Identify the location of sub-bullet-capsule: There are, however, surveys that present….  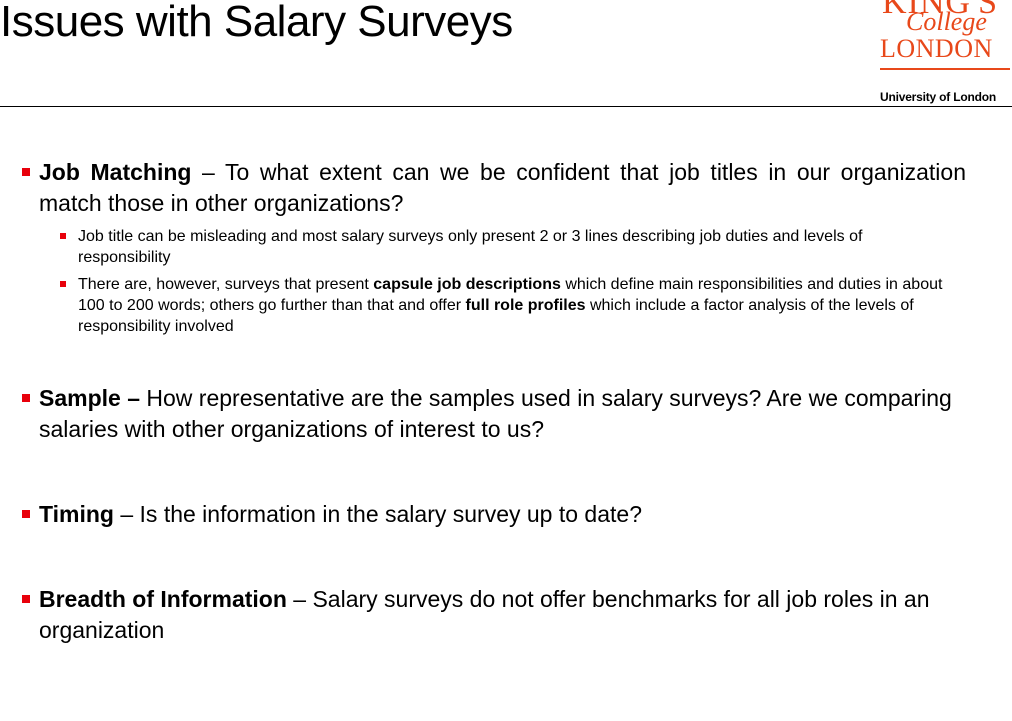
(509, 305).